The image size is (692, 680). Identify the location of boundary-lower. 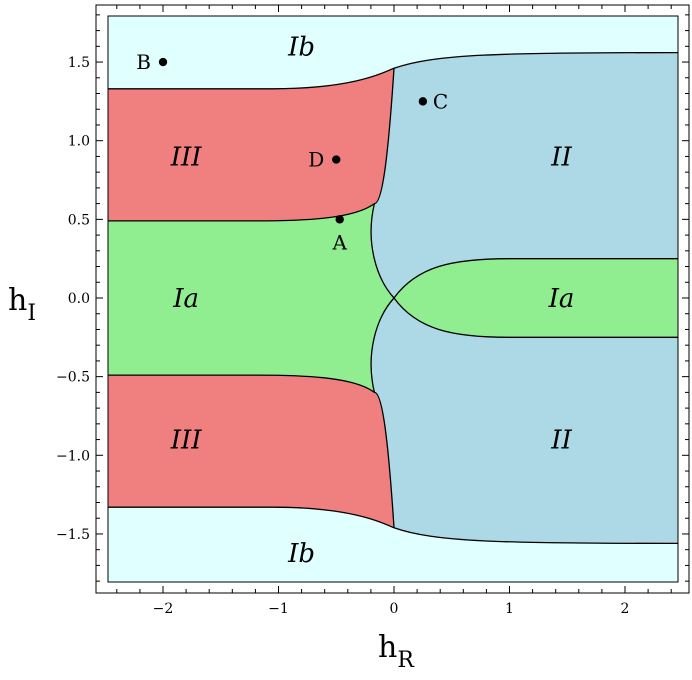
(393, 525).